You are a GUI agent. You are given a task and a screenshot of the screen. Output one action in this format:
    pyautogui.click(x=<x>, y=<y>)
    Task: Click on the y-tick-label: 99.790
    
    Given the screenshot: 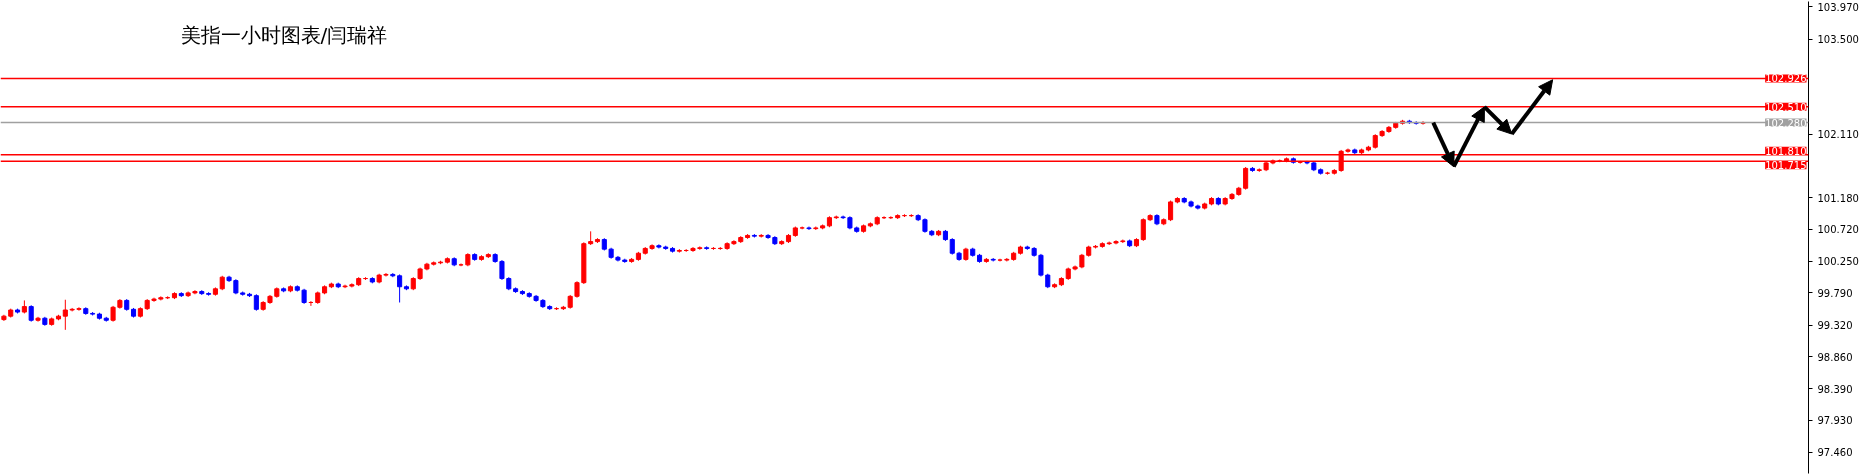 What is the action you would take?
    pyautogui.click(x=1835, y=293)
    